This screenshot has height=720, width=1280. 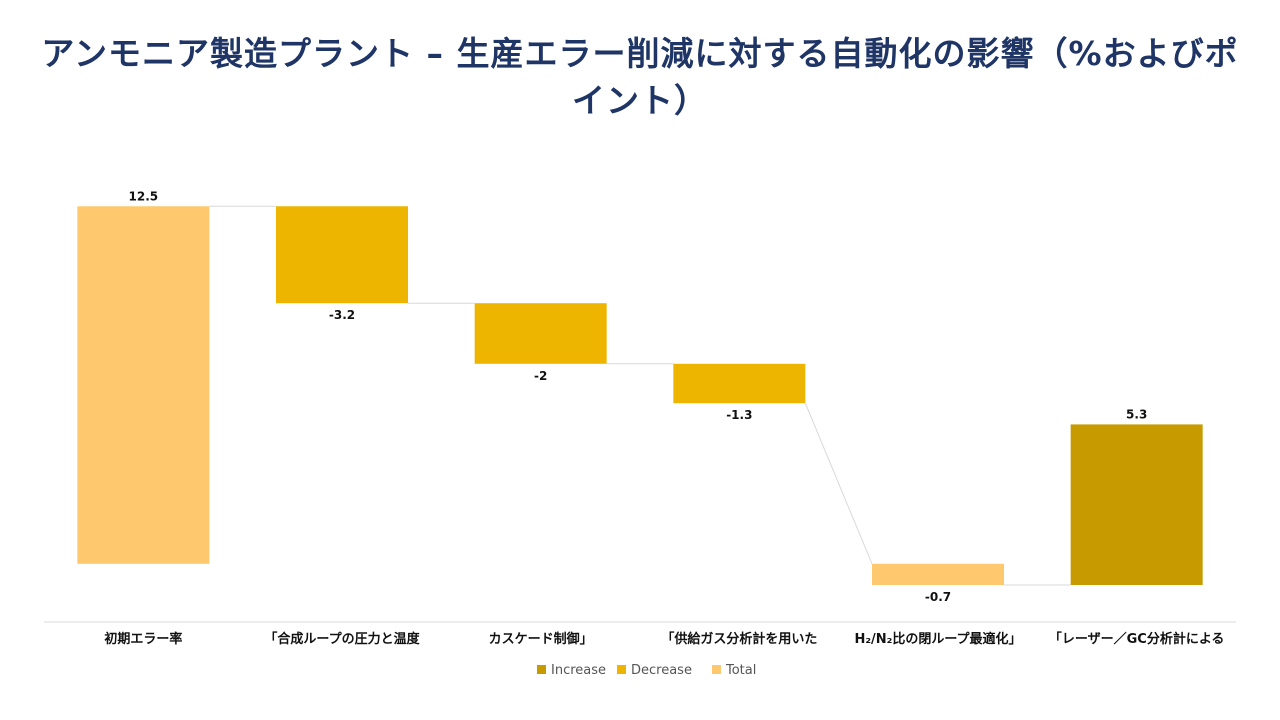 I want to click on category-label: 初期エラー率, so click(x=143, y=639).